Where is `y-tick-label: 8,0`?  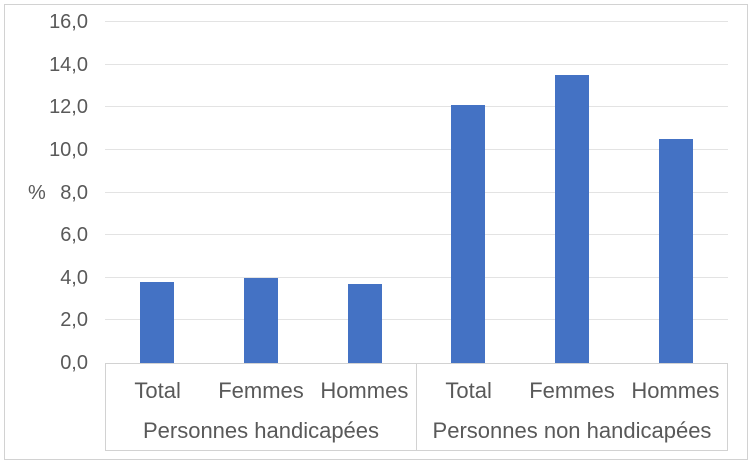 y-tick-label: 8,0 is located at coordinates (74, 192).